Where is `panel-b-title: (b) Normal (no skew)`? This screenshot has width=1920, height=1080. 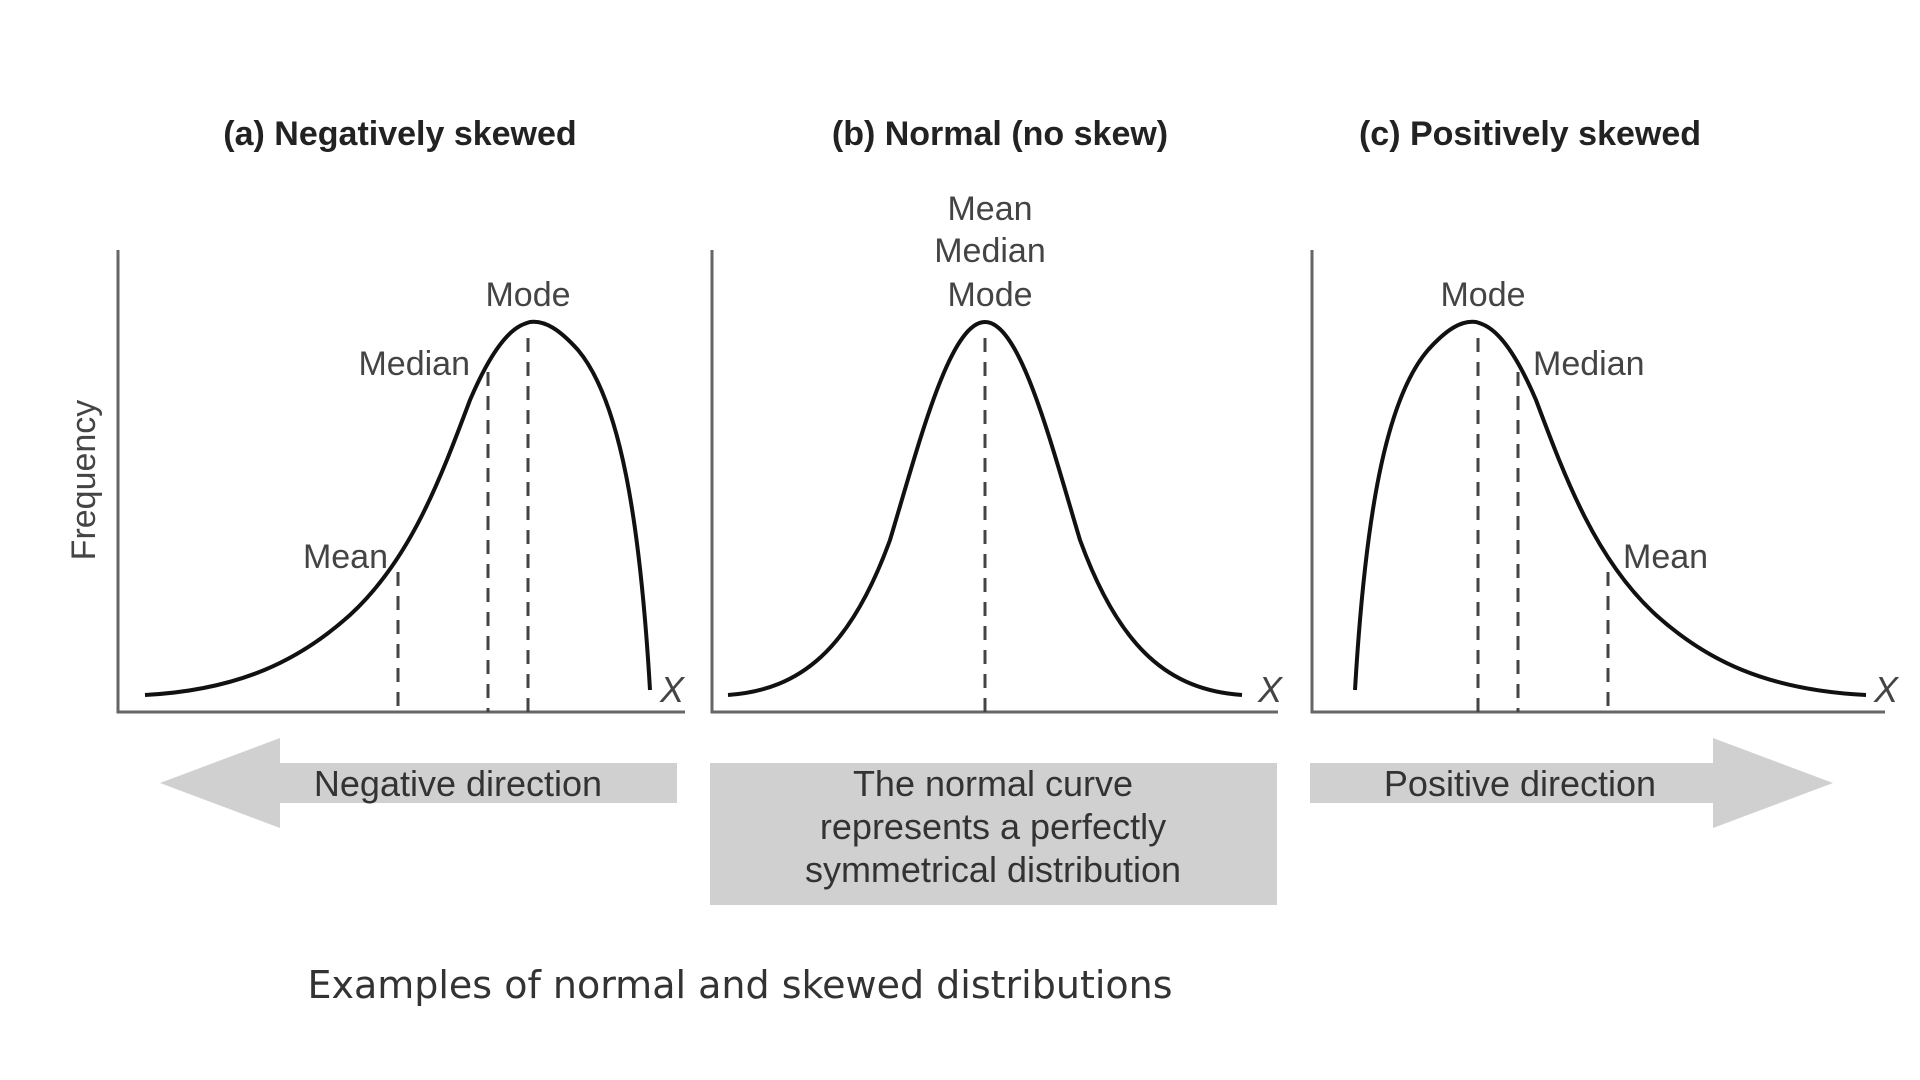 panel-b-title: (b) Normal (no skew) is located at coordinates (1000, 134).